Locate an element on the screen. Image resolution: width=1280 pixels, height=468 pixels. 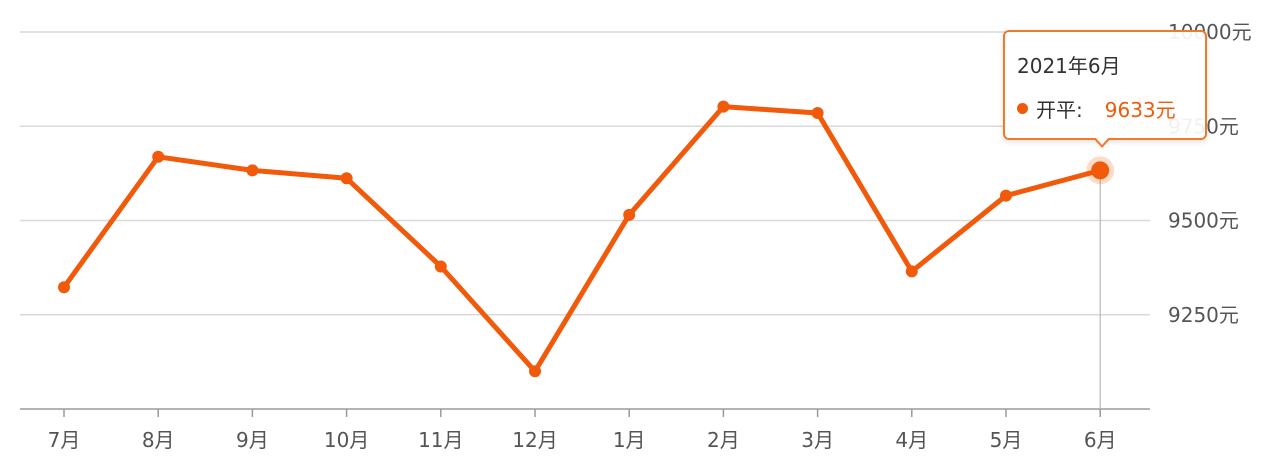
x-tick-label: 7月 is located at coordinates (64, 440).